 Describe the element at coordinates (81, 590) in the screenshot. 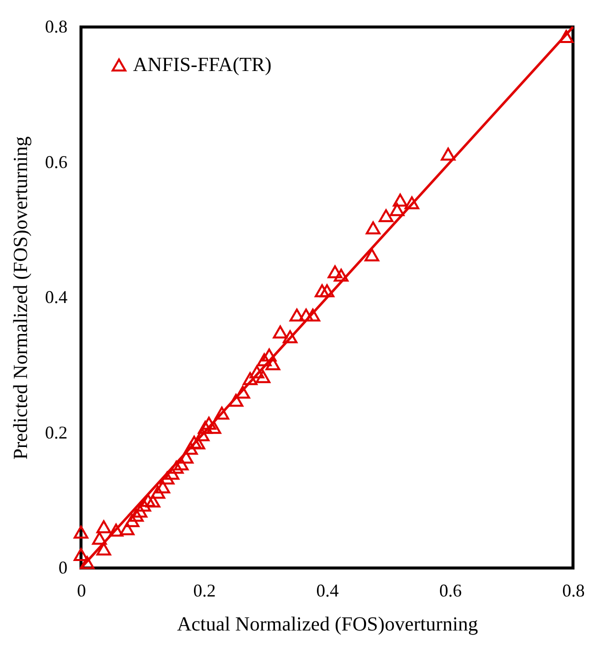

I see `x-tick-label: 0` at that location.